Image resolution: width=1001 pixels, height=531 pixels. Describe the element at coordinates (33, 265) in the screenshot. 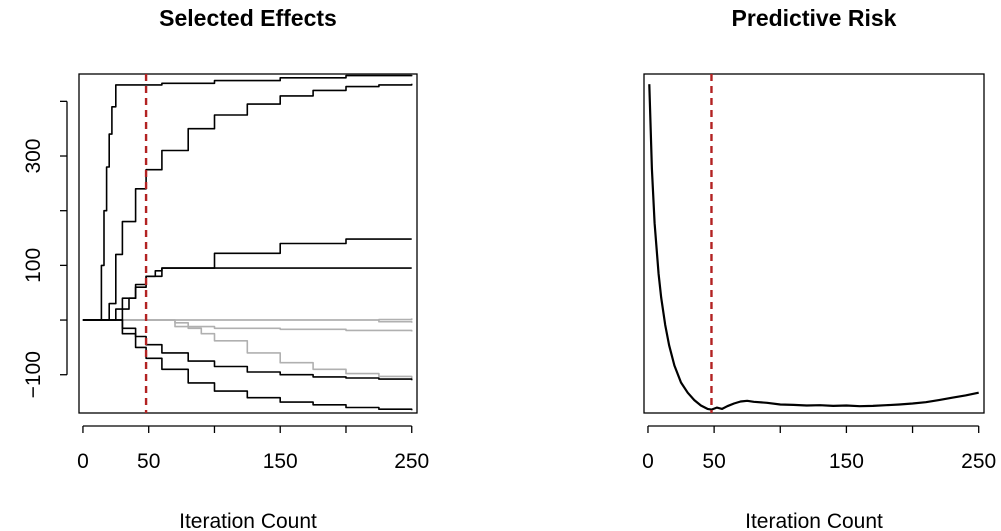

I see `y-tick-label: 100` at that location.